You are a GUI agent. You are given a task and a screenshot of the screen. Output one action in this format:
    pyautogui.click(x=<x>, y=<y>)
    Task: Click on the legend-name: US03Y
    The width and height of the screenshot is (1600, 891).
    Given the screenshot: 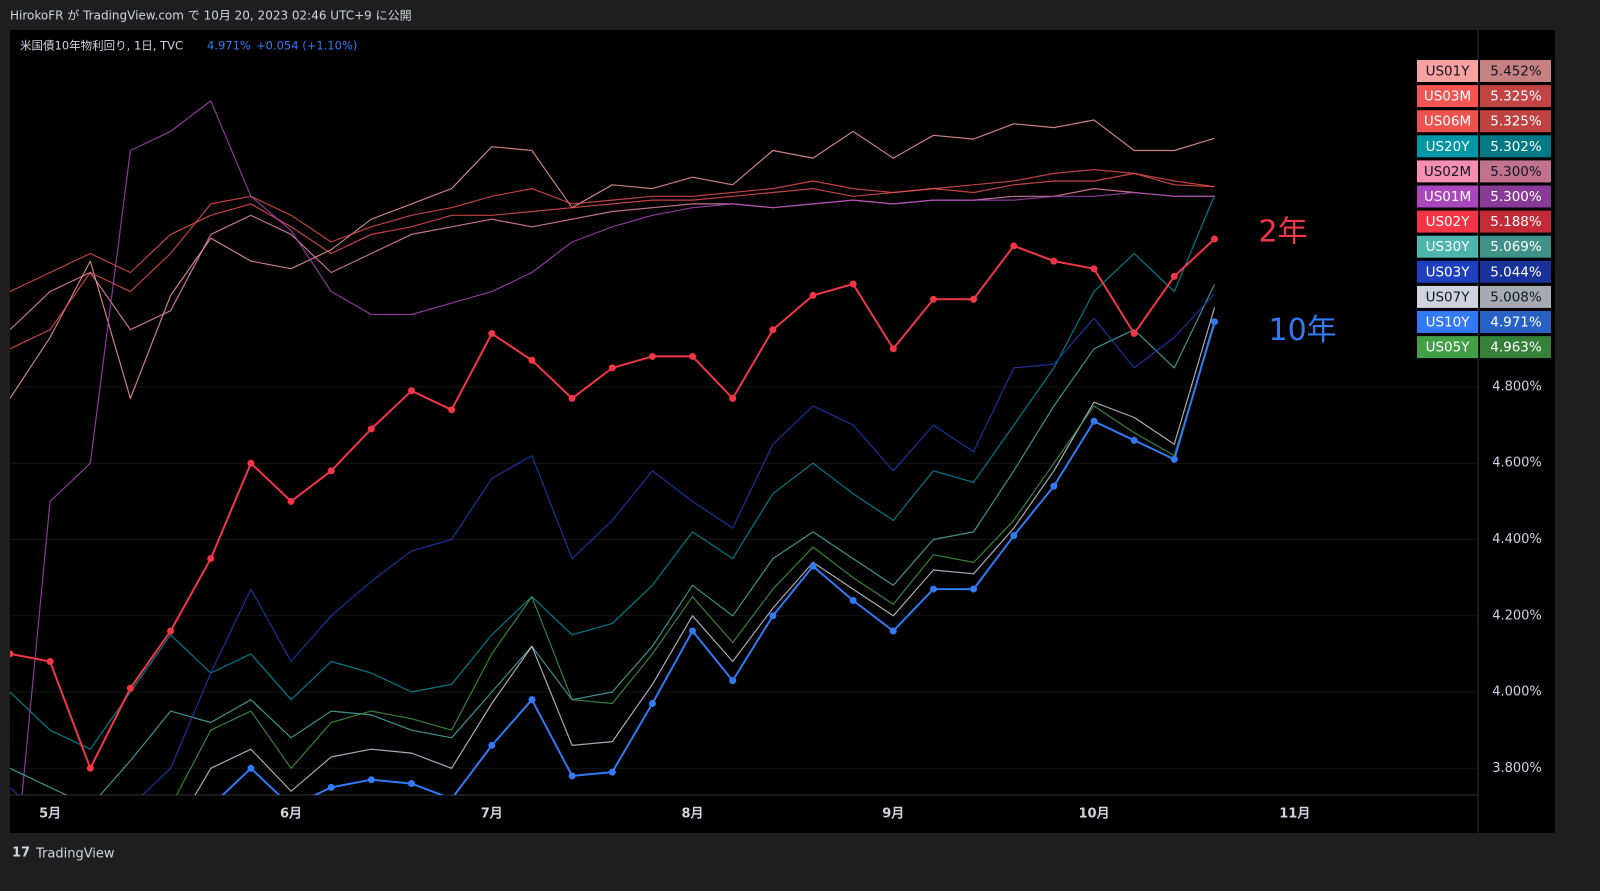 What is the action you would take?
    pyautogui.click(x=1448, y=272)
    